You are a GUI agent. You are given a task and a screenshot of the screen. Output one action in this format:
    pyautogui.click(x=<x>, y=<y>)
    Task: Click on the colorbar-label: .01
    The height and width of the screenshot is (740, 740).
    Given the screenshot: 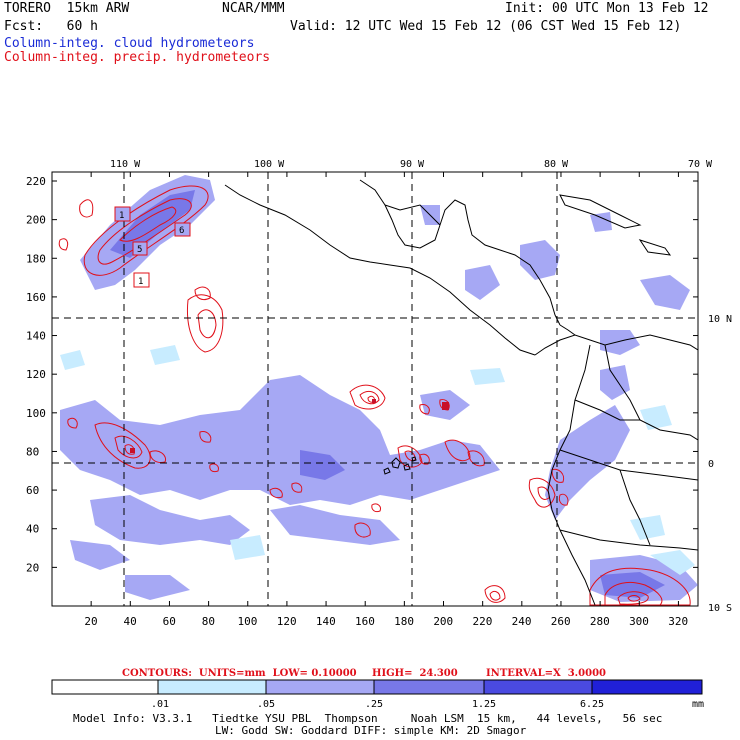 What is the action you would take?
    pyautogui.click(x=160, y=704)
    